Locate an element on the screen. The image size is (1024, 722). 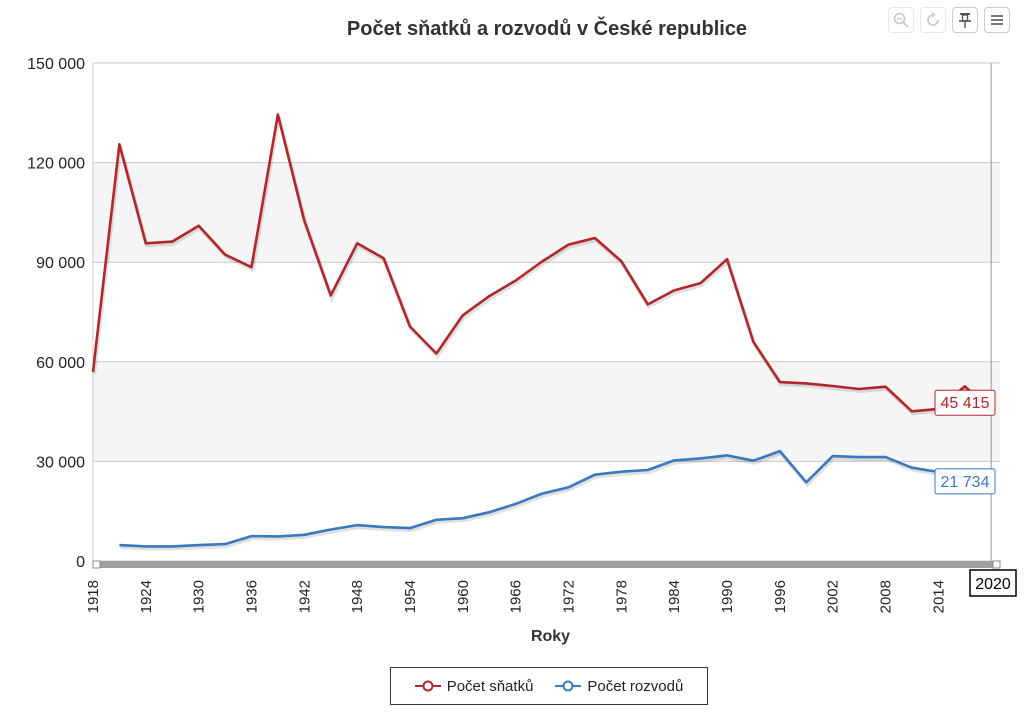
pin-button is located at coordinates (965, 20).